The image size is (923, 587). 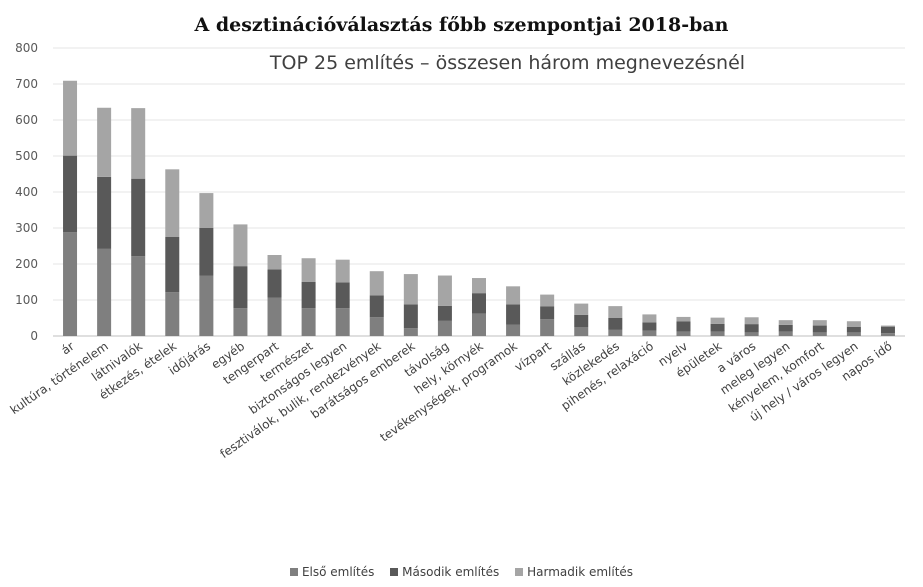 I want to click on legend-item-third: Harmadik említés, so click(x=574, y=572).